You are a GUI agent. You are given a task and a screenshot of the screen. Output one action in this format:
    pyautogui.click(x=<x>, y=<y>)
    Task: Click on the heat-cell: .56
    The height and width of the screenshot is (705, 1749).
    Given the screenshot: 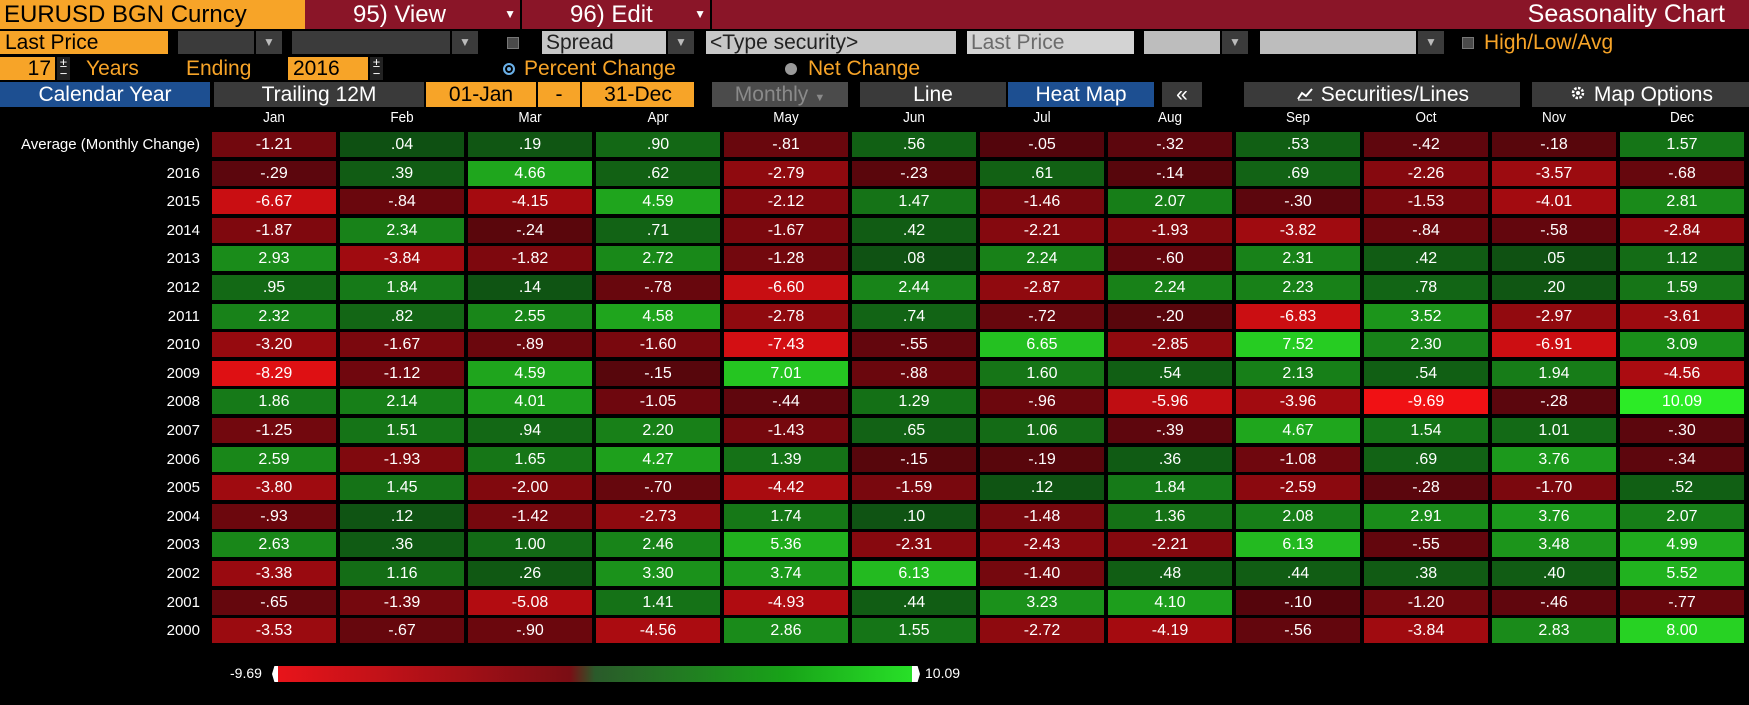 What is the action you would take?
    pyautogui.click(x=914, y=144)
    